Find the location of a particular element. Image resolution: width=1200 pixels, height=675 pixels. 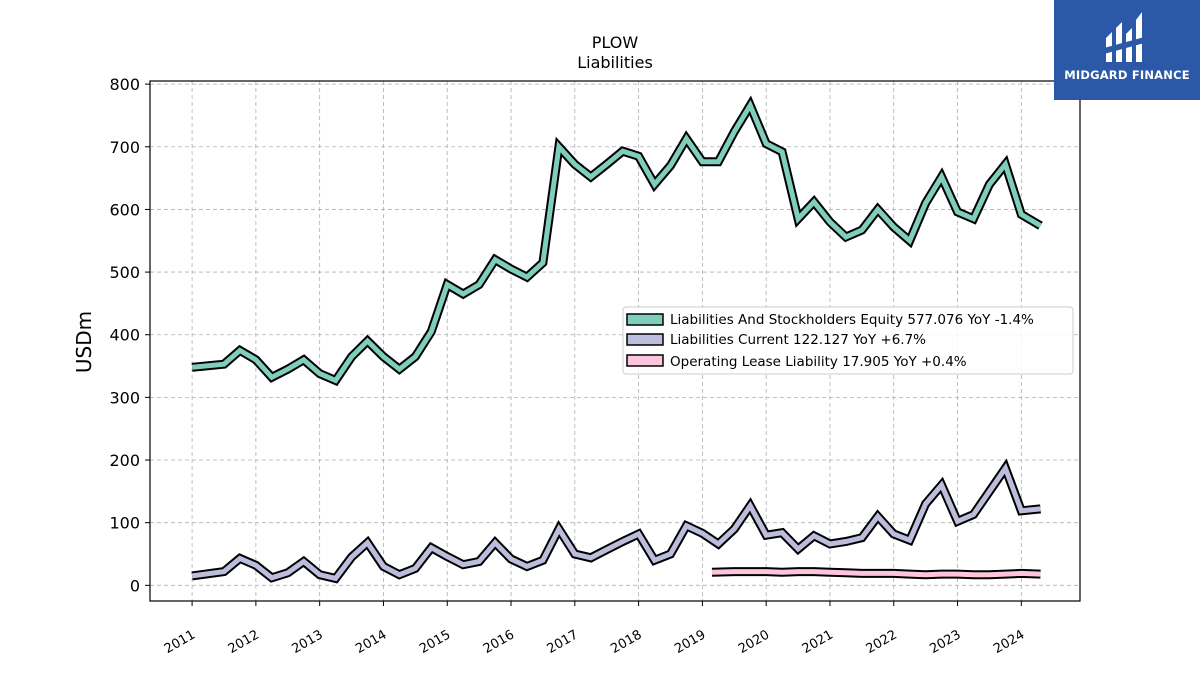

y-tick-label: 300 is located at coordinates (124, 397).